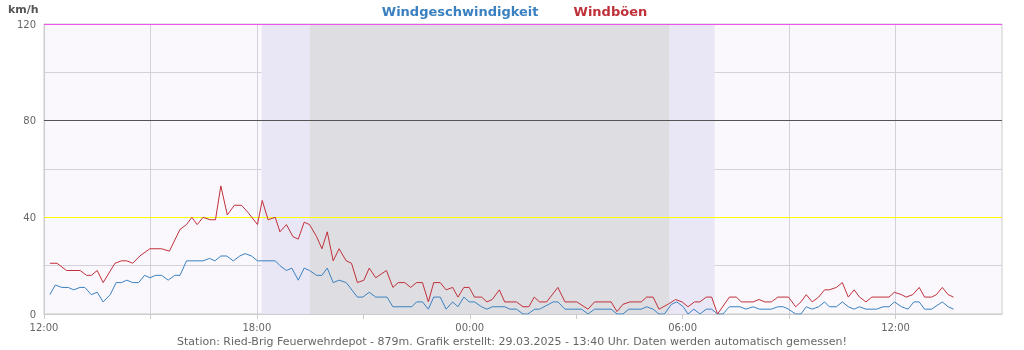 This screenshot has width=1024, height=350. What do you see at coordinates (683, 327) in the screenshot?
I see `x-tick-label: 06:00` at bounding box center [683, 327].